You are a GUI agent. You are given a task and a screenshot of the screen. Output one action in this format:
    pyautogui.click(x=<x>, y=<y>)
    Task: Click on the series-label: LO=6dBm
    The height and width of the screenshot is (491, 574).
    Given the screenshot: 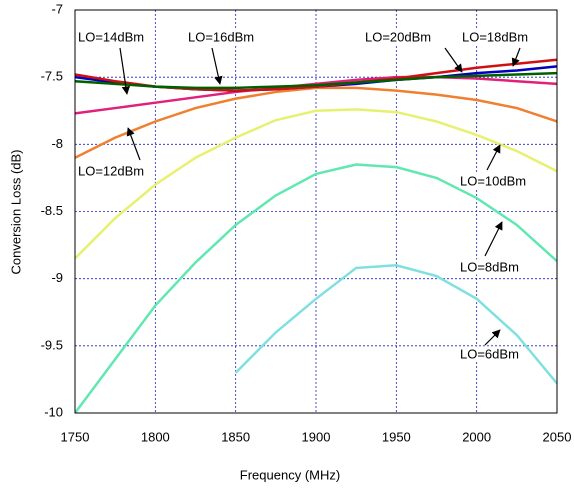 What is the action you would take?
    pyautogui.click(x=489, y=353)
    